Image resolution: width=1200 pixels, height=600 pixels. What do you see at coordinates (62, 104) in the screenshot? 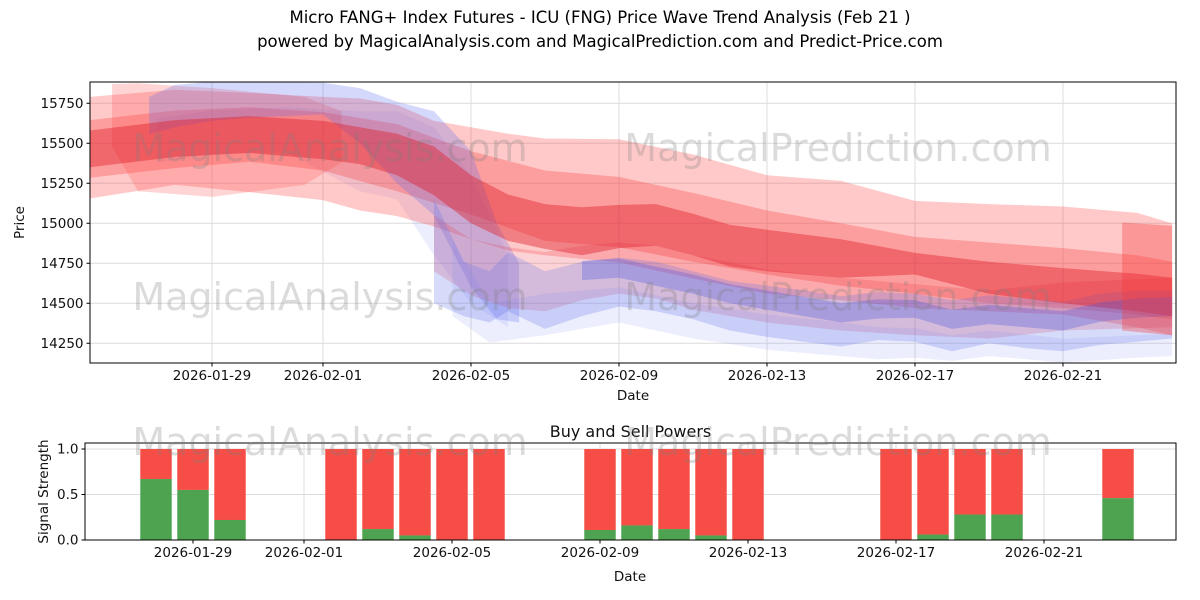
I see `ytick-label: 15750` at bounding box center [62, 104].